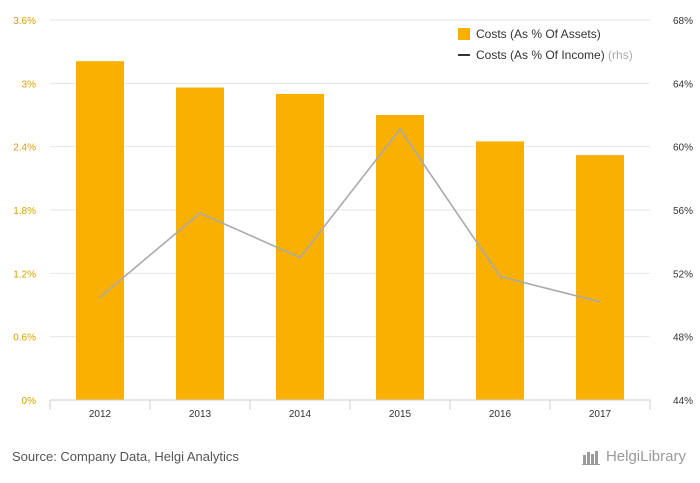 The width and height of the screenshot is (700, 483). I want to click on left-tick-label: 0%, so click(29, 401).